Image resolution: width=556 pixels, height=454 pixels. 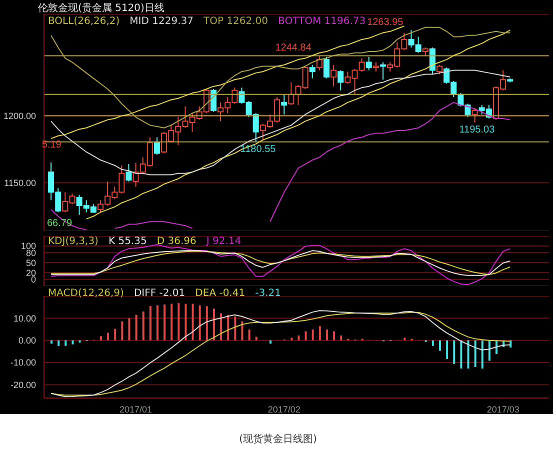 I want to click on text: MID 1229.37, so click(x=162, y=21).